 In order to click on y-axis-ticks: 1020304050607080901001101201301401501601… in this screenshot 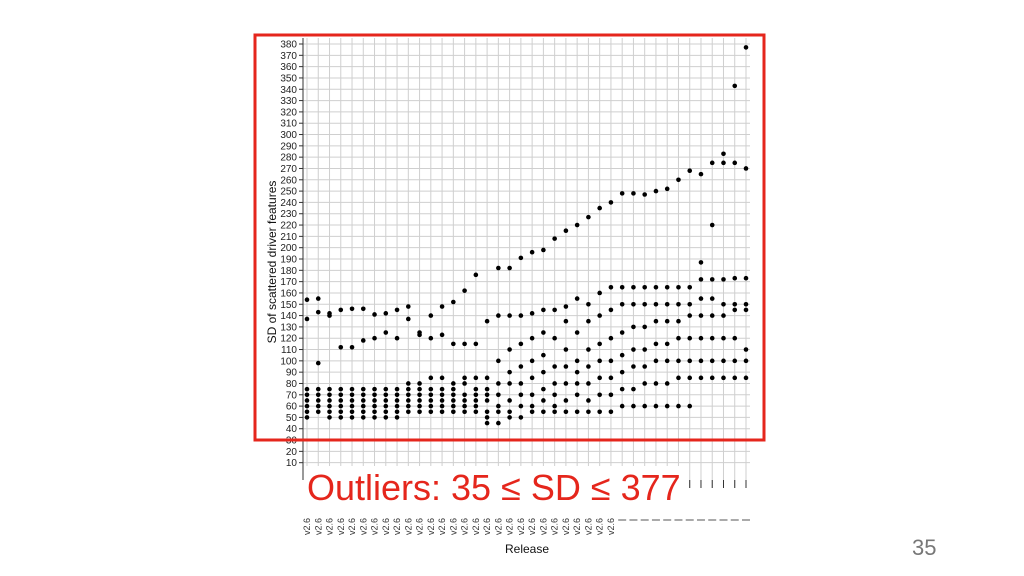, I will do `click(292, 259)`.